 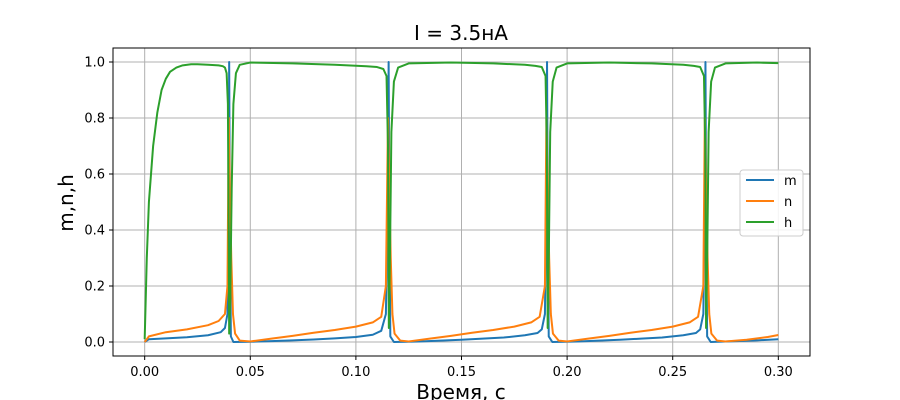 I want to click on legend: mnh, so click(x=771, y=203).